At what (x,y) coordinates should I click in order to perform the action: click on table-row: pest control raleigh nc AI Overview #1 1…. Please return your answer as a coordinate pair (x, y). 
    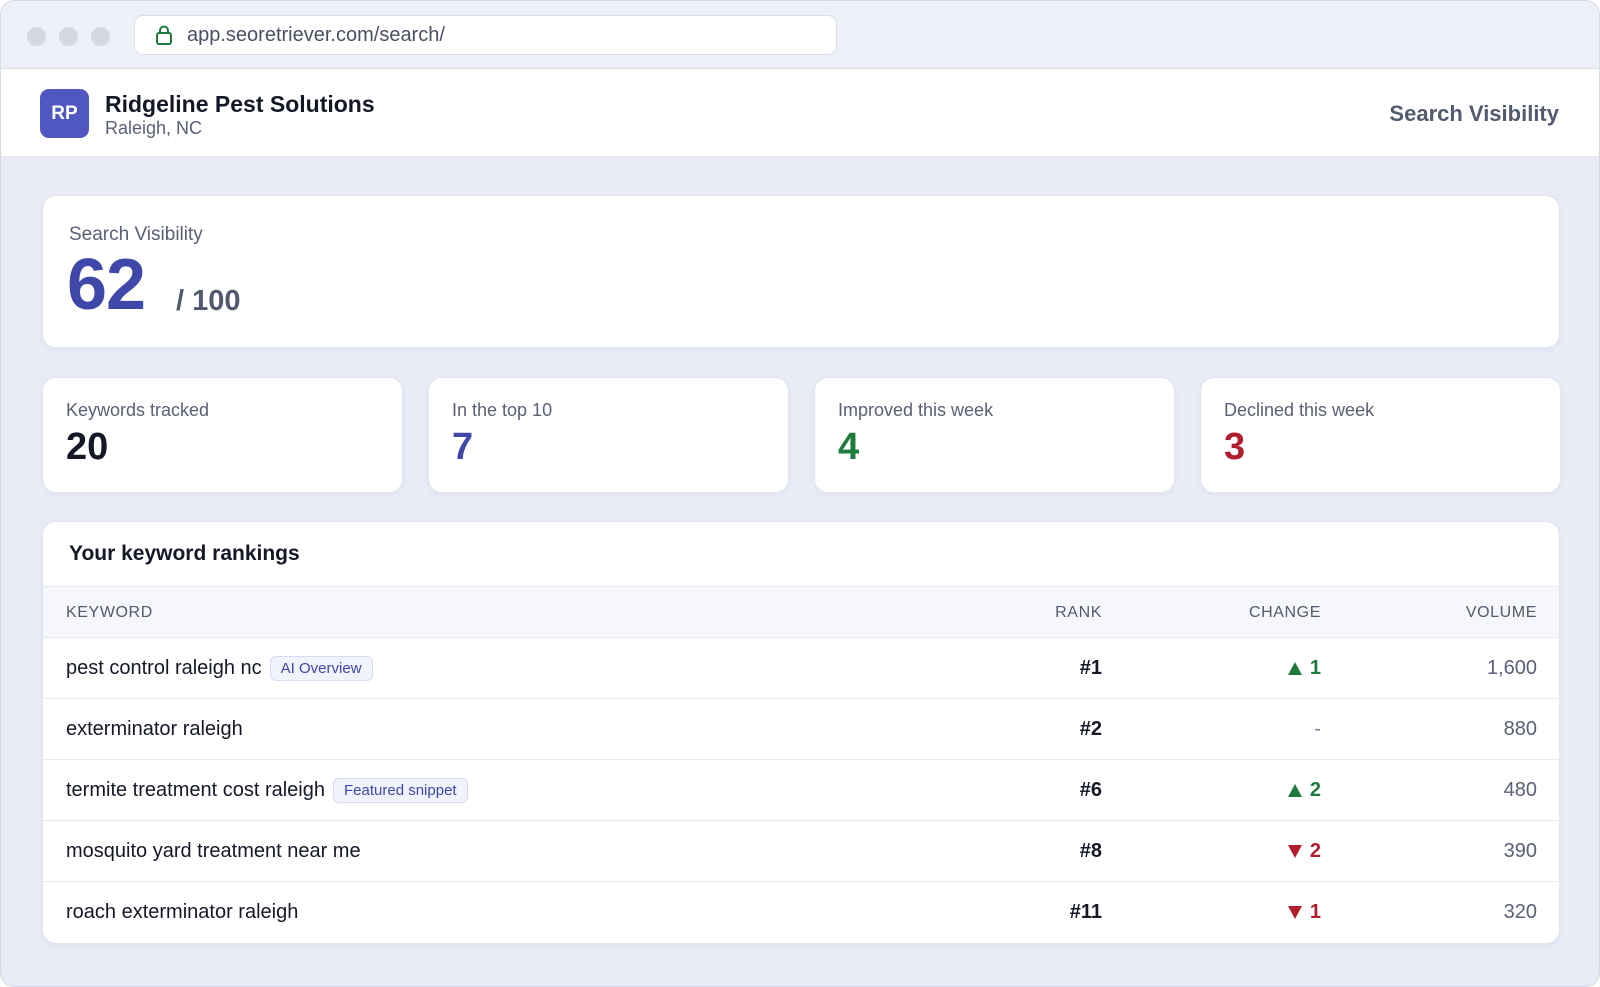
    Looking at the image, I should click on (801, 668).